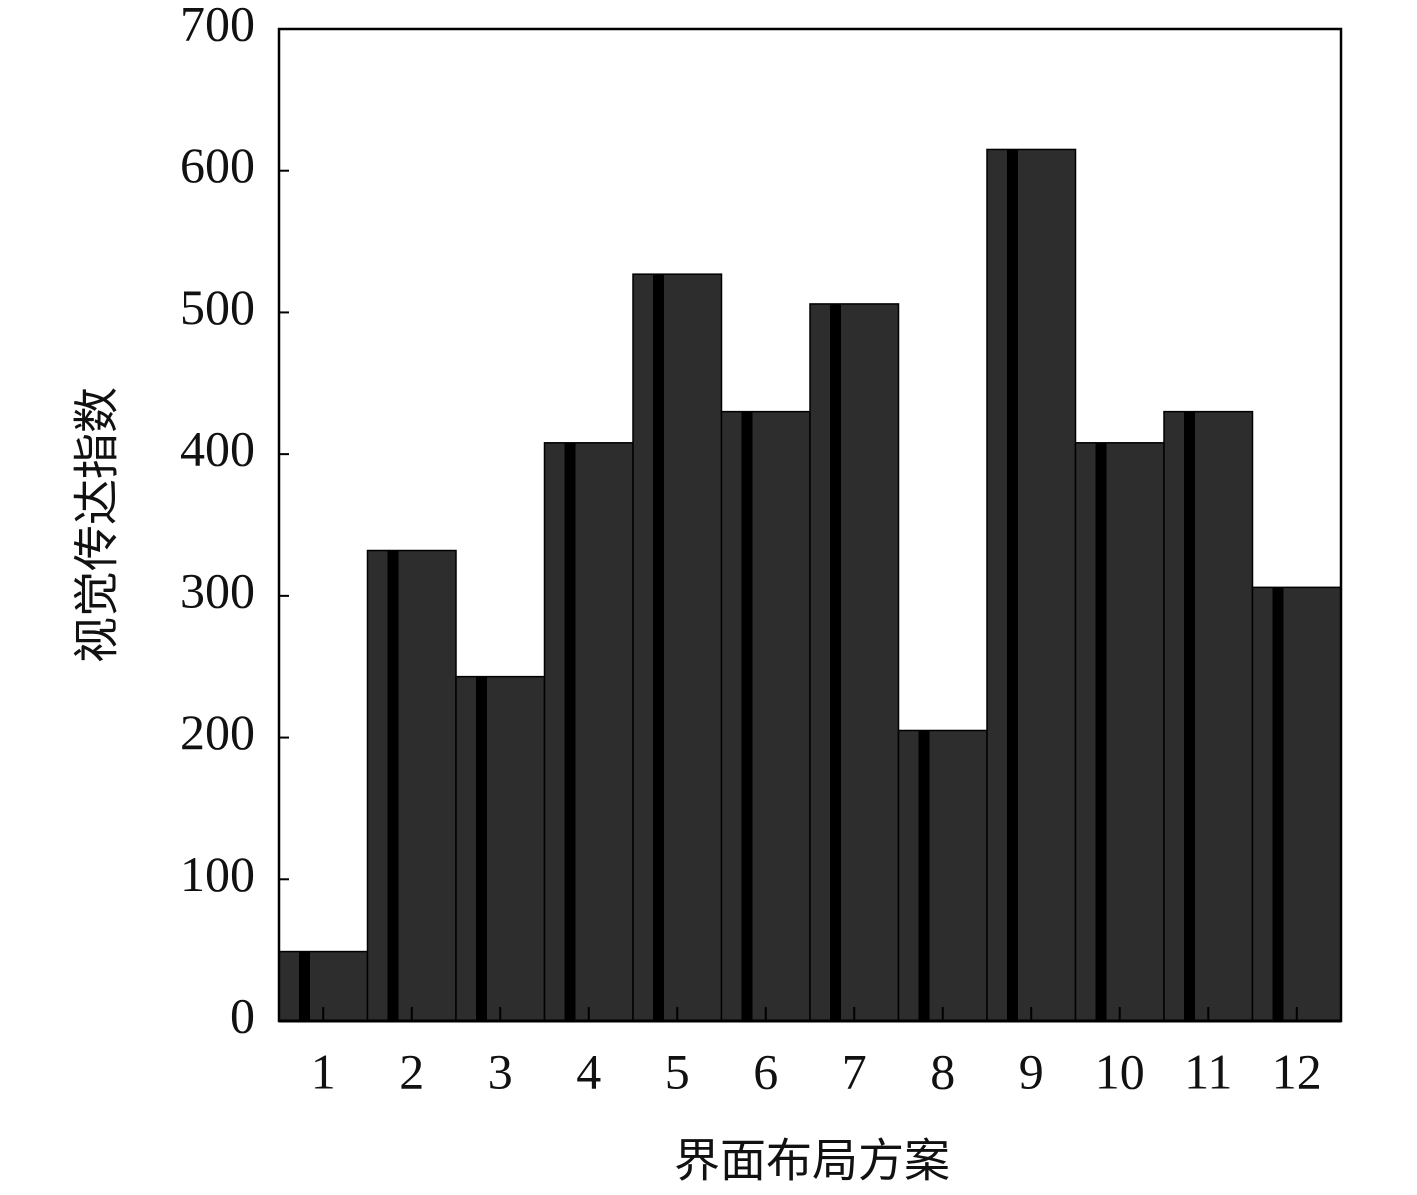 The width and height of the screenshot is (1417, 1195). Describe the element at coordinates (217, 449) in the screenshot. I see `y-tick-label: 400` at that location.